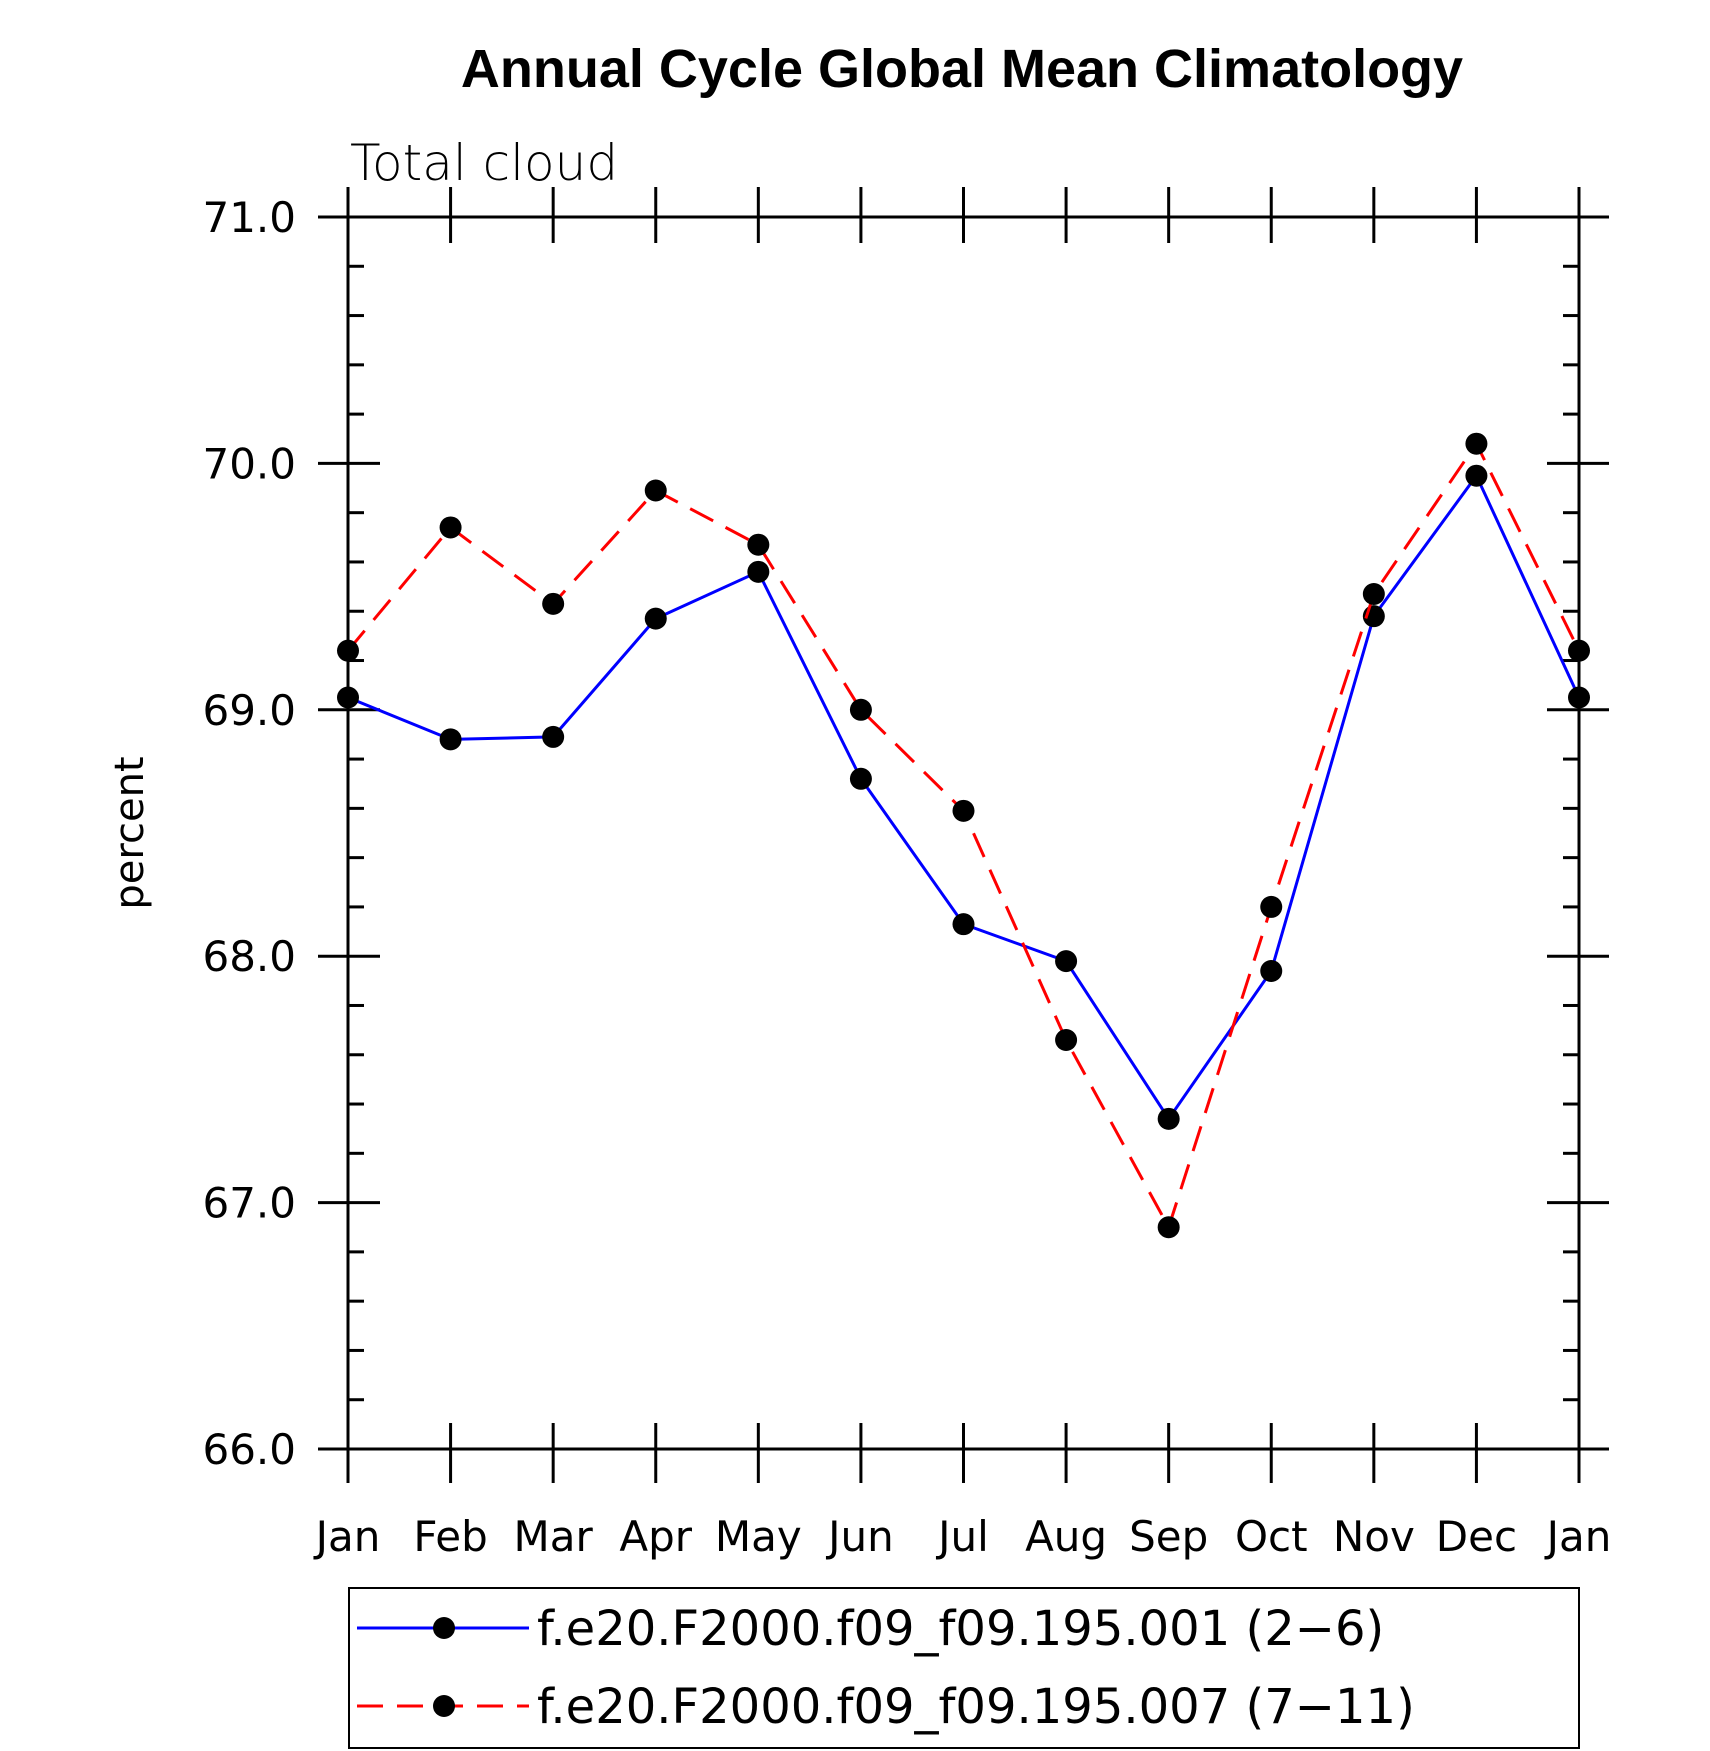 The width and height of the screenshot is (1710, 1751). I want to click on x-tick-label: Aug, so click(1066, 1536).